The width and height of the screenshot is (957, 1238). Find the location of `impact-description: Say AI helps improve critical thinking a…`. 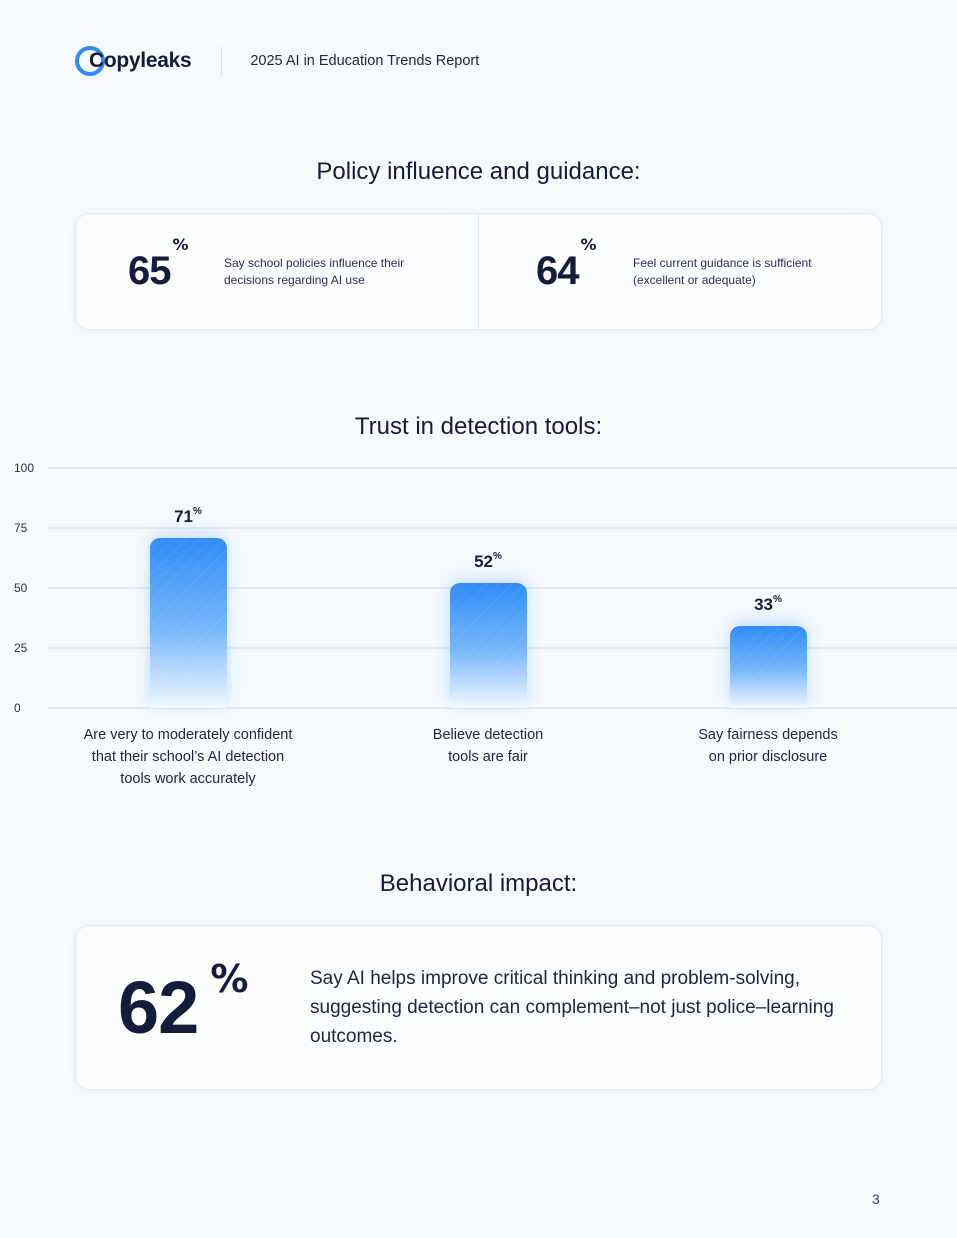

impact-description: Say AI helps improve critical thinking a… is located at coordinates (572, 1007).